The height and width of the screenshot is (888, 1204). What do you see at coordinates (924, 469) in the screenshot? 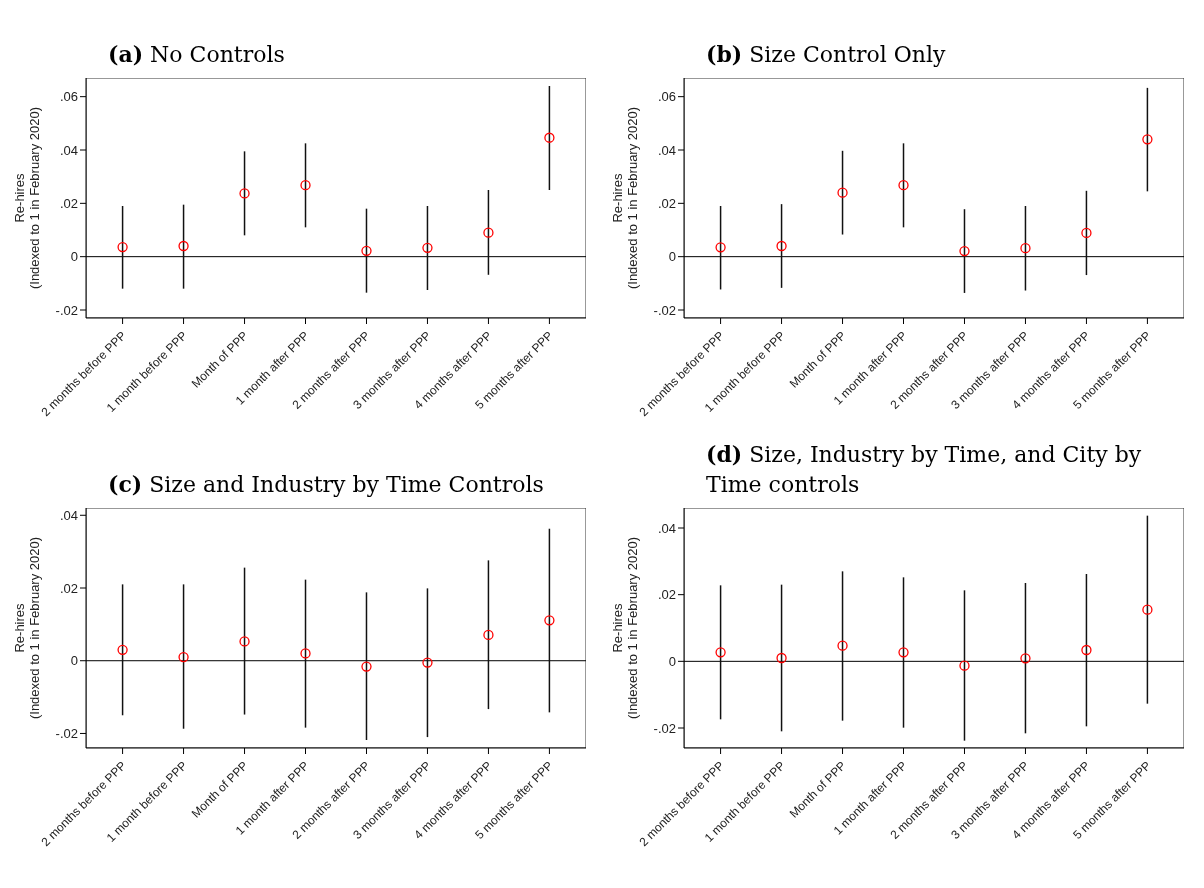
I see `chart-title: (d) Size, Industry by Time, and City by Time controls` at bounding box center [924, 469].